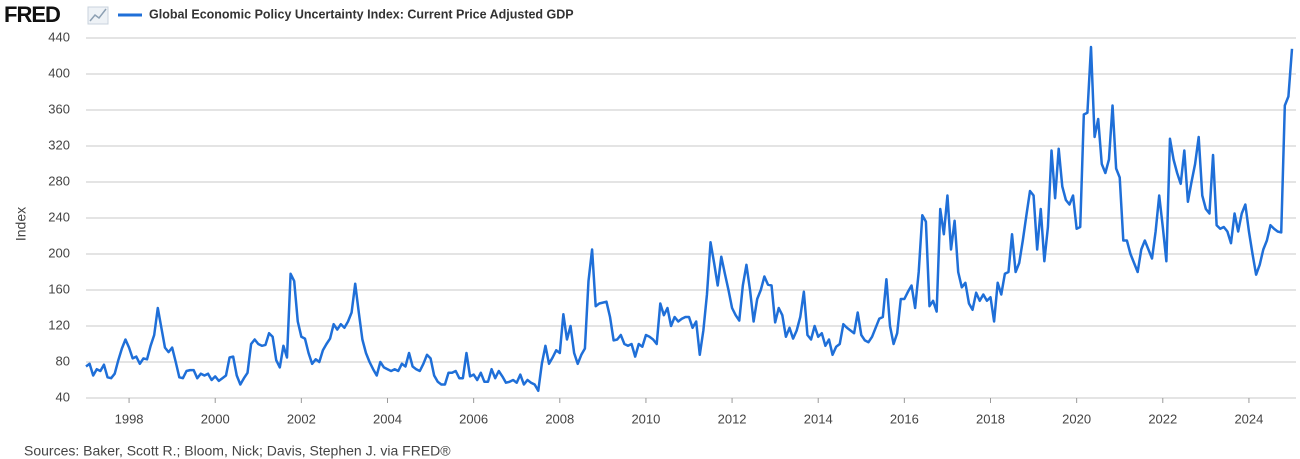 The height and width of the screenshot is (459, 1300). Describe the element at coordinates (32, 14) in the screenshot. I see `logo: FRED` at that location.